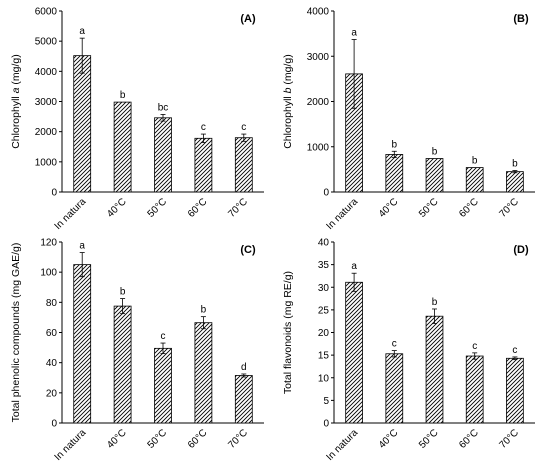 The height and width of the screenshot is (472, 550). I want to click on significance-letter: bc, so click(163, 107).